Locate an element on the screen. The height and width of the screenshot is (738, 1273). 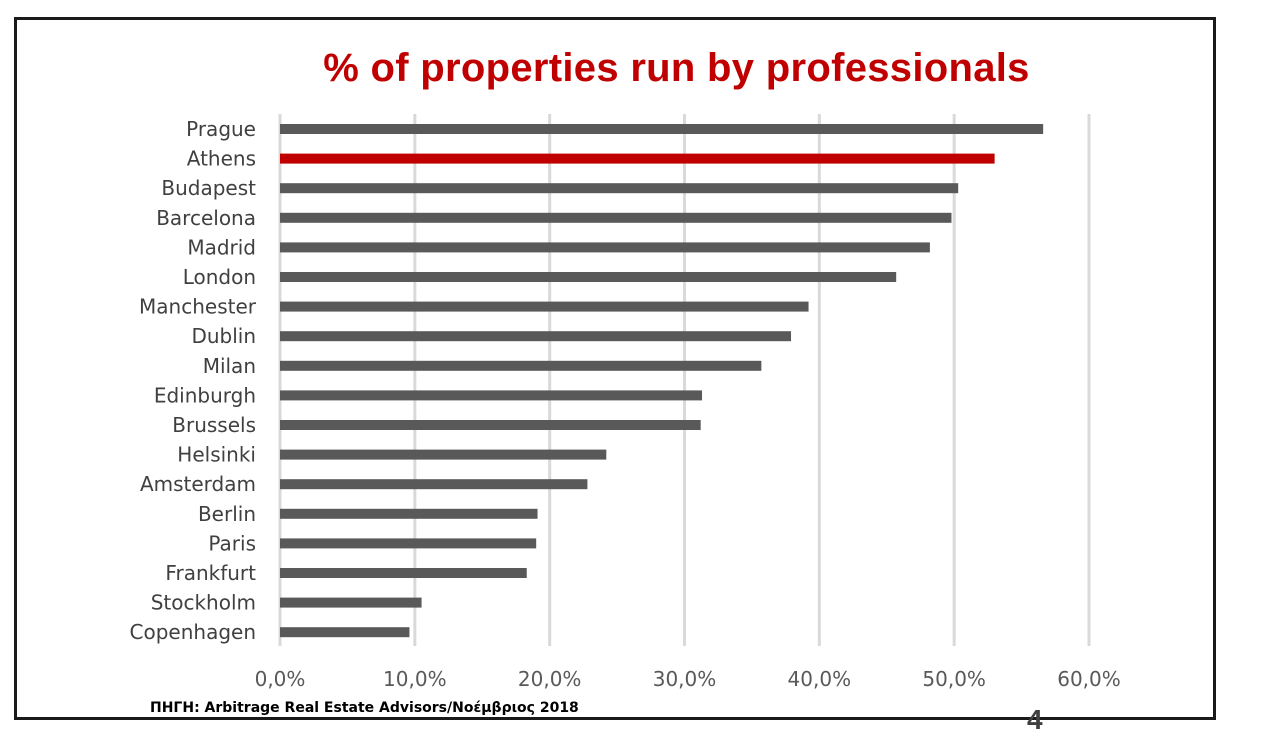
category-label: Copenhagen is located at coordinates (193, 632).